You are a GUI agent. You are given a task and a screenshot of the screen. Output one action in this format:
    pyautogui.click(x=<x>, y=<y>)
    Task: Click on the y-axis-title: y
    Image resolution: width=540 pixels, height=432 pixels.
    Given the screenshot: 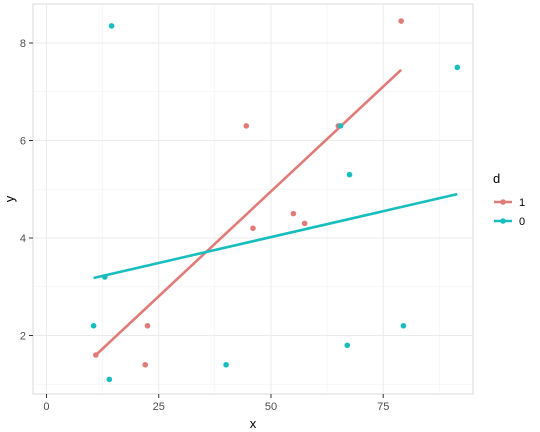 What is the action you would take?
    pyautogui.click(x=9, y=198)
    